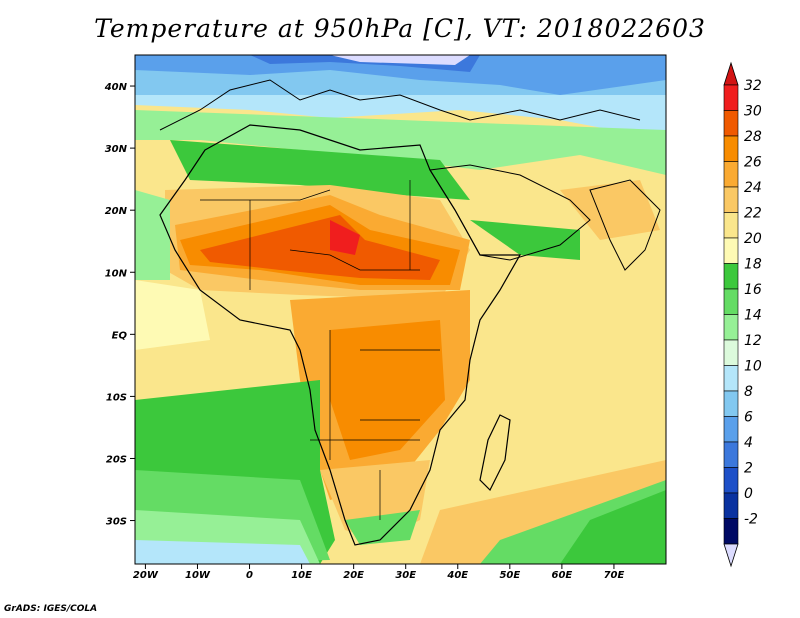  What do you see at coordinates (510, 212) in the screenshot?
I see `arabia-coastline` at bounding box center [510, 212].